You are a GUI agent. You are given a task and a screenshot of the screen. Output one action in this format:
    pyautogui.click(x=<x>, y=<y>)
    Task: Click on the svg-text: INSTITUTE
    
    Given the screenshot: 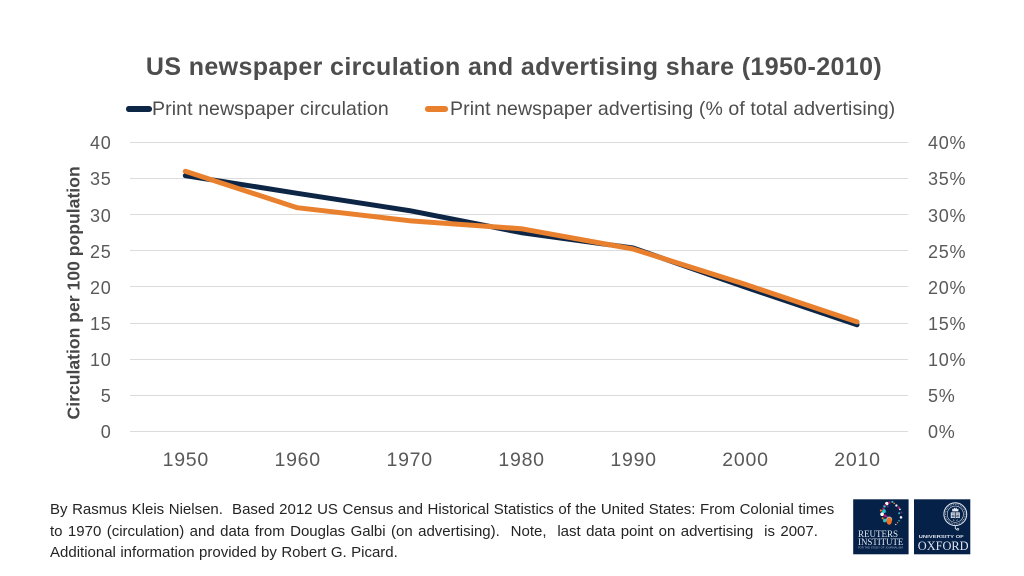 What is the action you would take?
    pyautogui.click(x=880, y=542)
    